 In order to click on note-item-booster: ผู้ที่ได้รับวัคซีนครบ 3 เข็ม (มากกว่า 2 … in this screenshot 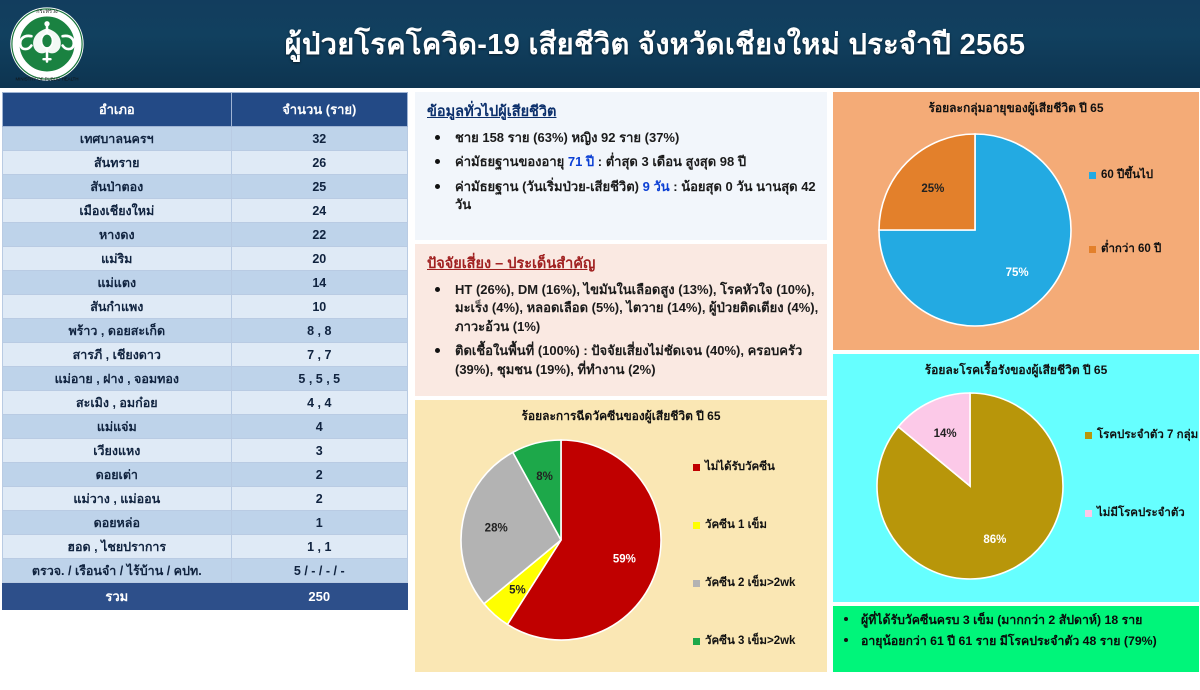, I will do `click(1015, 620)`.